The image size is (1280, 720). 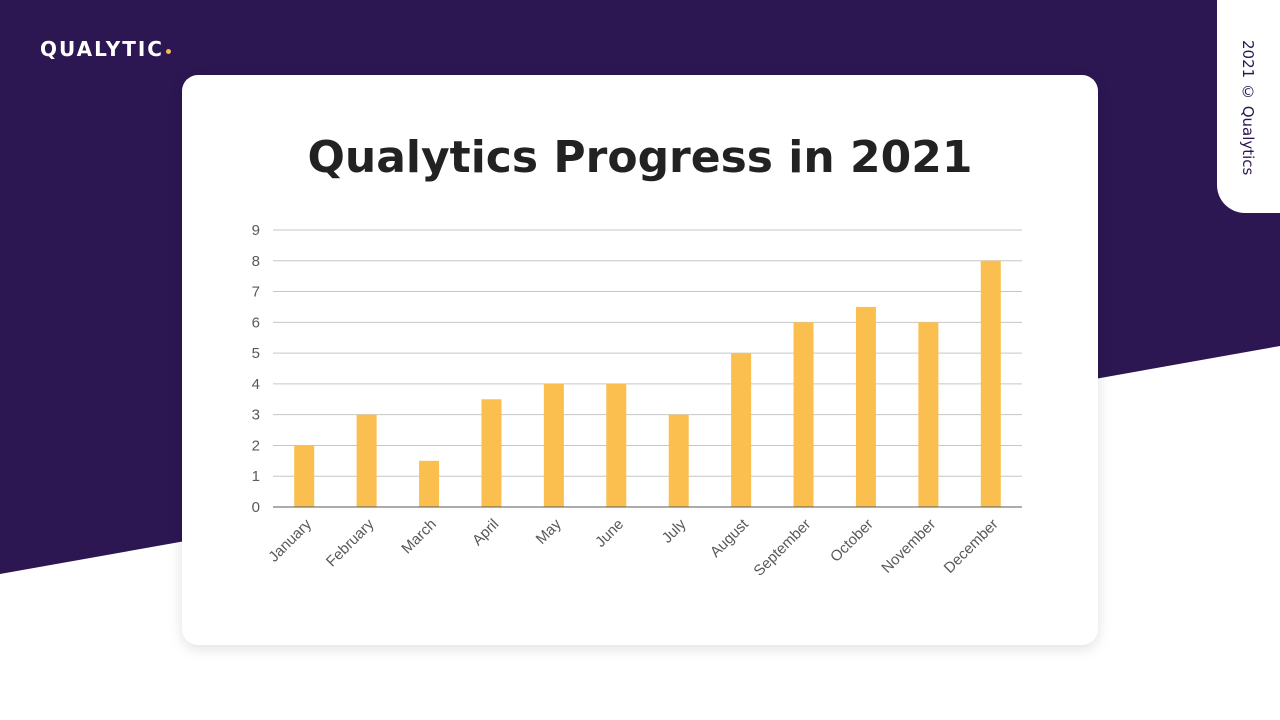 I want to click on copyright-tab: 2021 © Qualytics, so click(x=1248, y=106).